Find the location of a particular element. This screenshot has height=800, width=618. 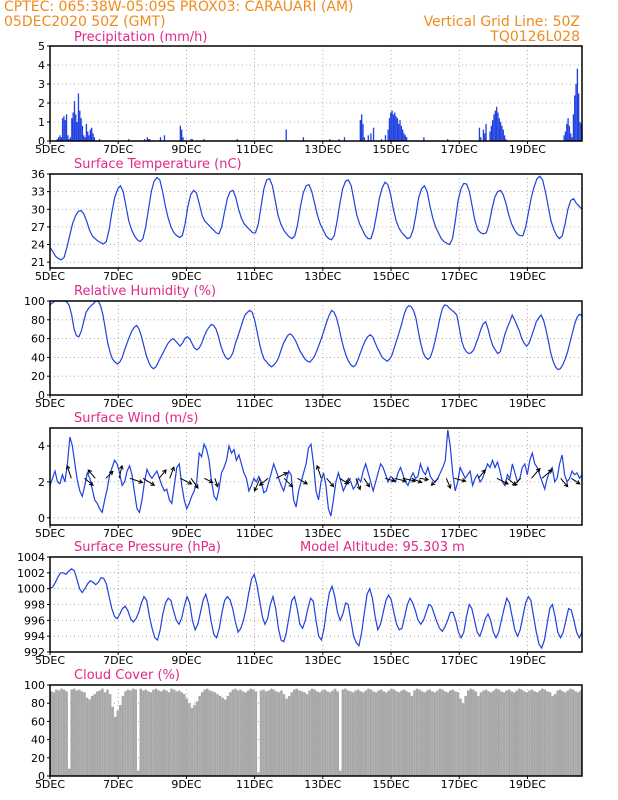

panel-frame is located at coordinates (316, 93).